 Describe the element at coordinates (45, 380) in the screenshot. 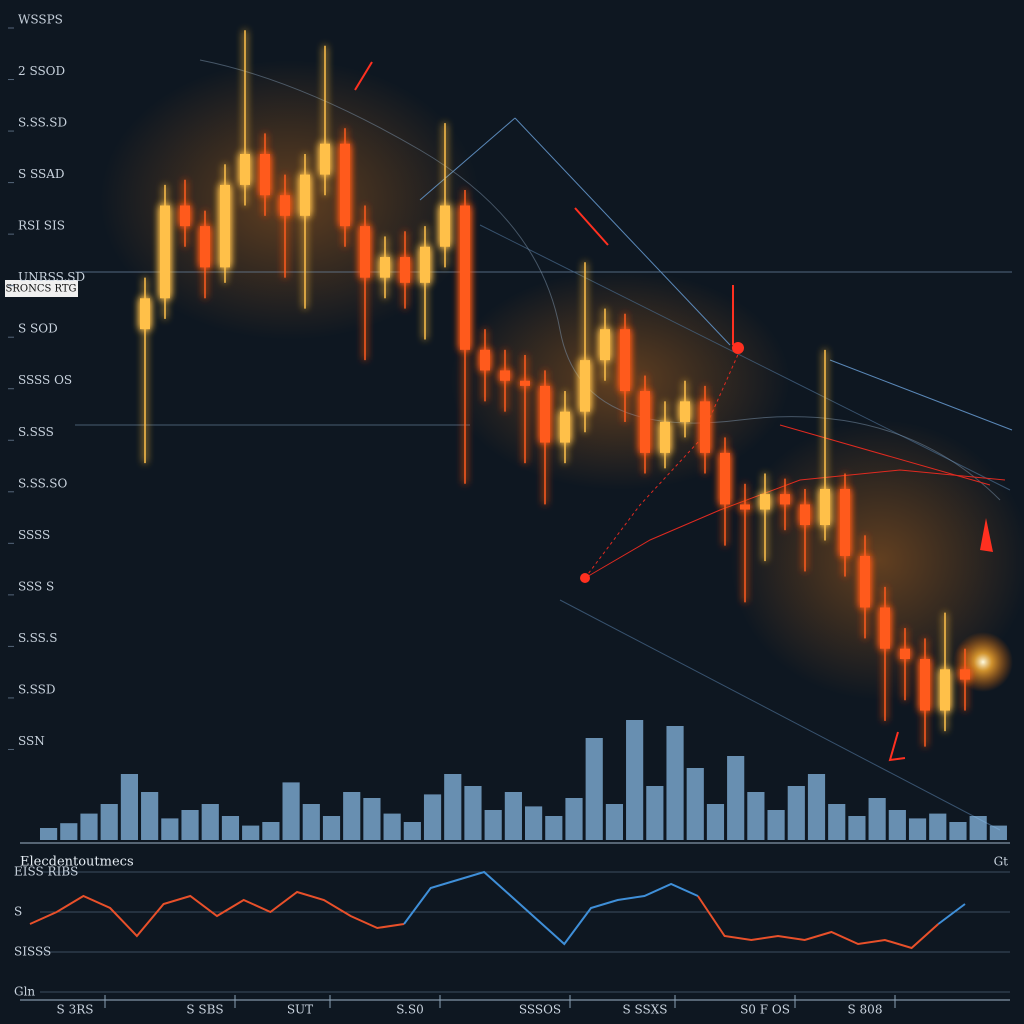

I see `y-tick-label: SSSS OS` at that location.